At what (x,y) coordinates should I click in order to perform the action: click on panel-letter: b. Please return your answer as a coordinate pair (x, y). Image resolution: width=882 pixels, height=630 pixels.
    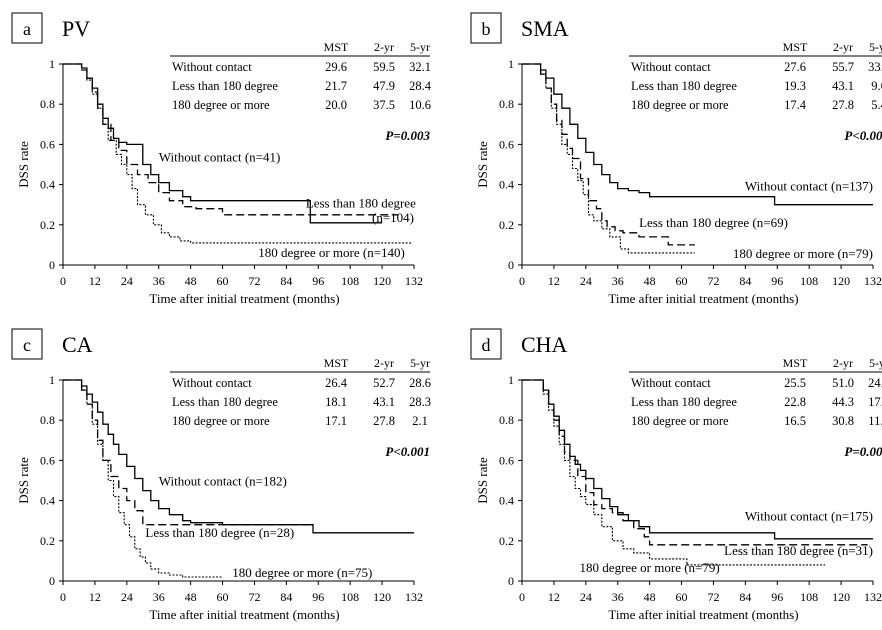
    Looking at the image, I should click on (486, 29).